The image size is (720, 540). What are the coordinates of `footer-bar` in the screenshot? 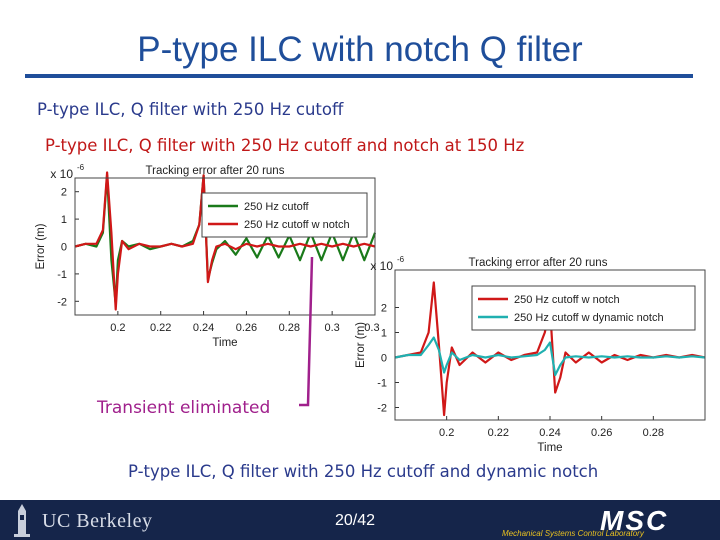 It's located at (360, 520).